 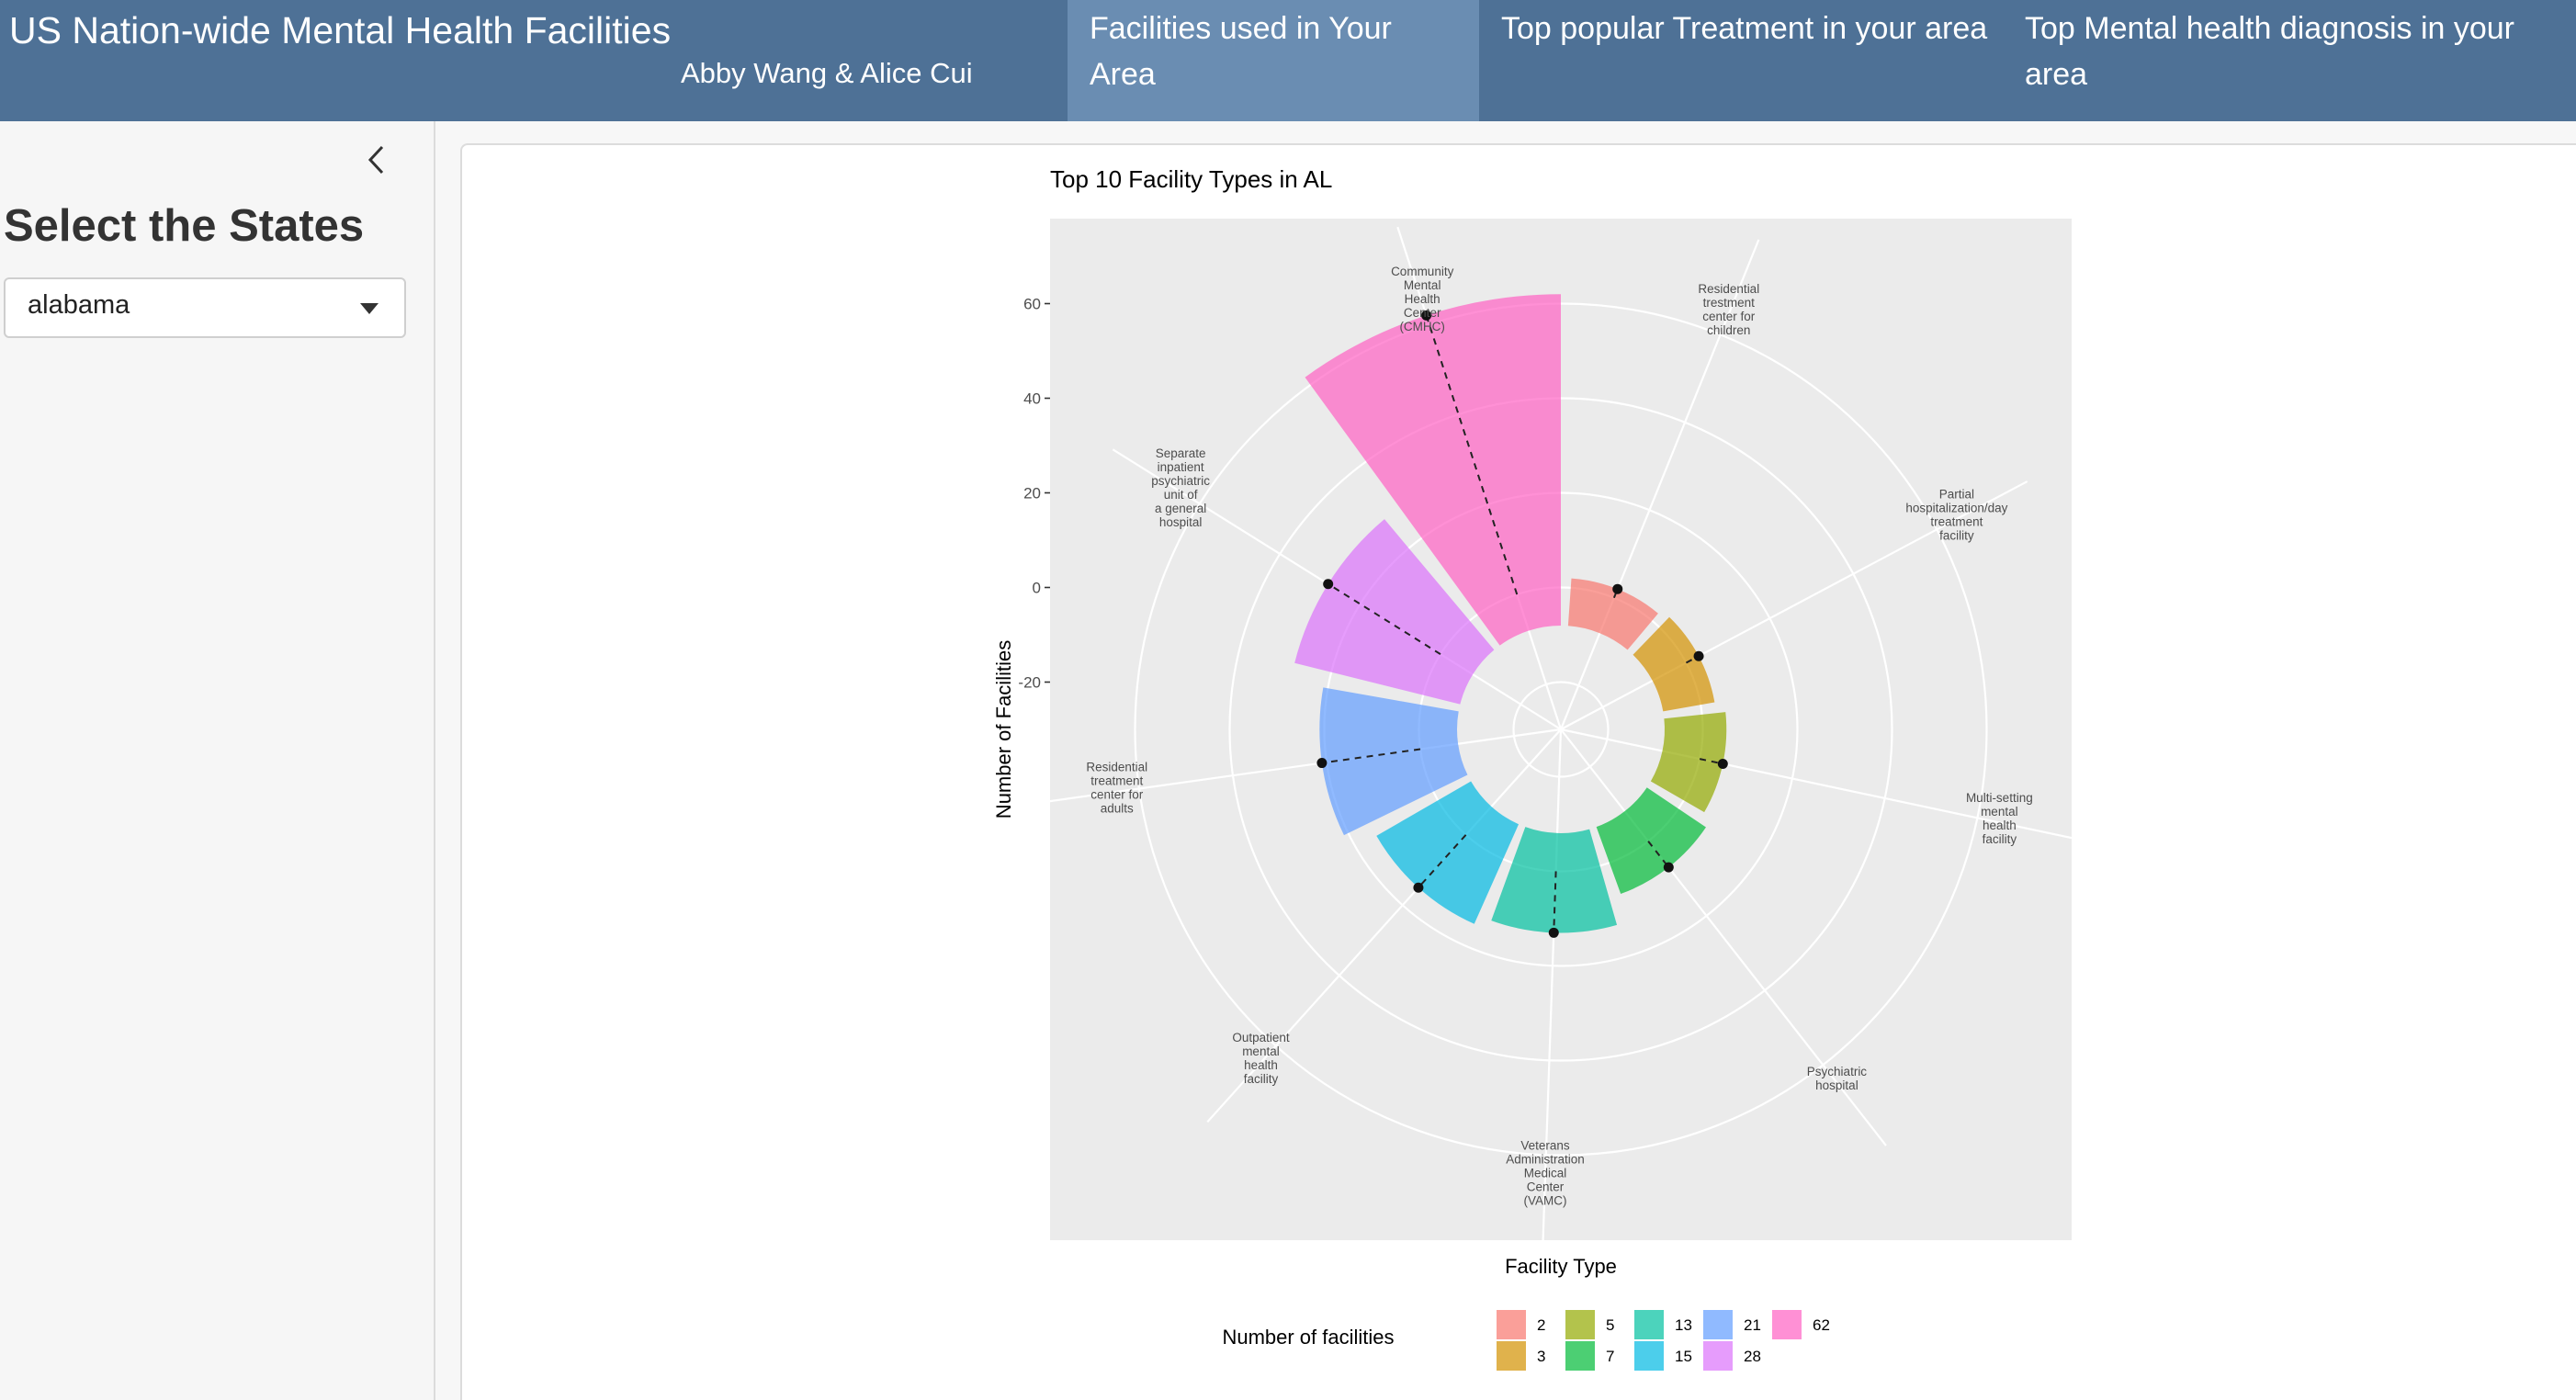 What do you see at coordinates (1032, 399) in the screenshot?
I see `y-tick-label: 40` at bounding box center [1032, 399].